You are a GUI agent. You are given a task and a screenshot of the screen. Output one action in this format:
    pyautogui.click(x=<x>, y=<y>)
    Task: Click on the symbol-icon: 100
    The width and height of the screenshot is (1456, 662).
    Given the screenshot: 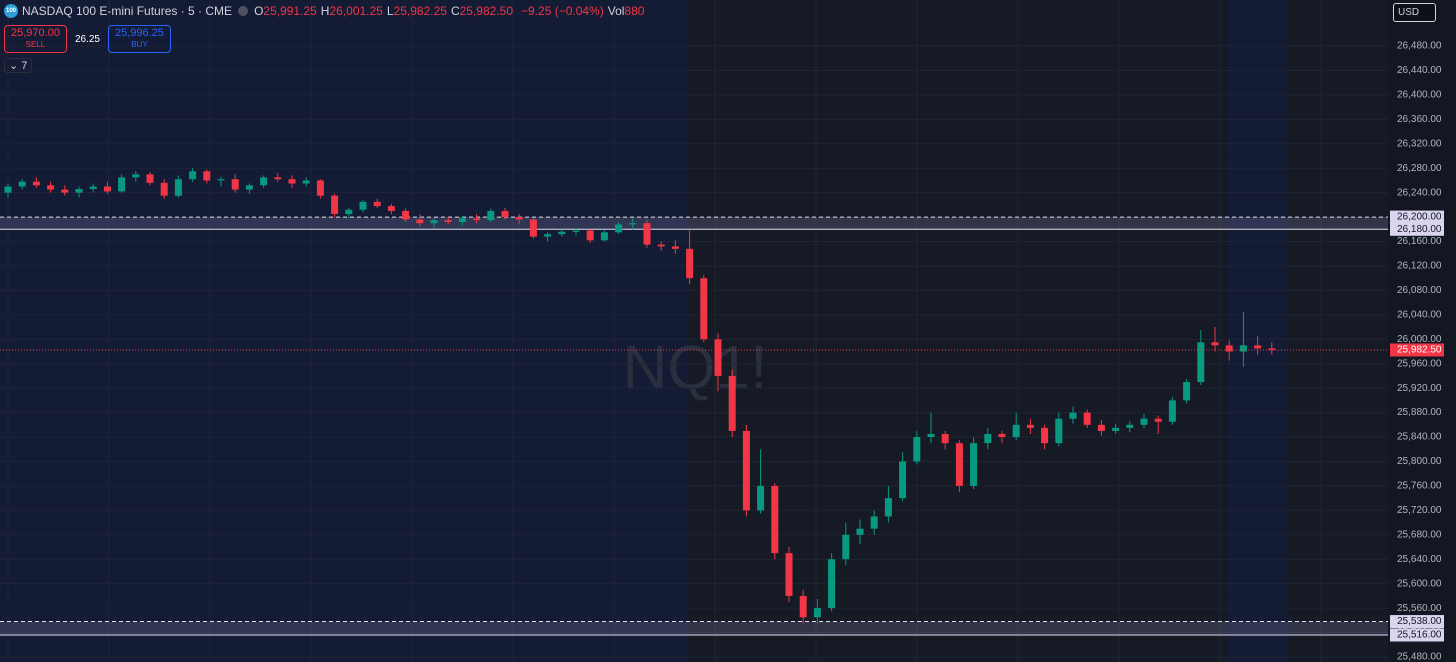 What is the action you would take?
    pyautogui.click(x=11, y=11)
    